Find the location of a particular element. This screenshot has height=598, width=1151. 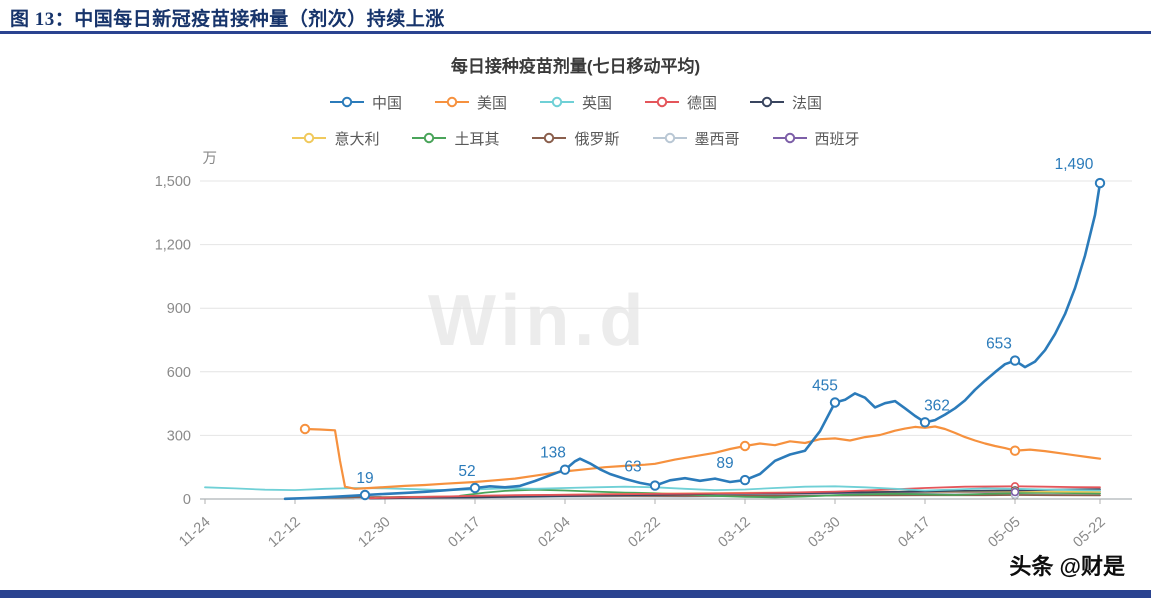

wind-watermark: Win.d is located at coordinates (538, 321).